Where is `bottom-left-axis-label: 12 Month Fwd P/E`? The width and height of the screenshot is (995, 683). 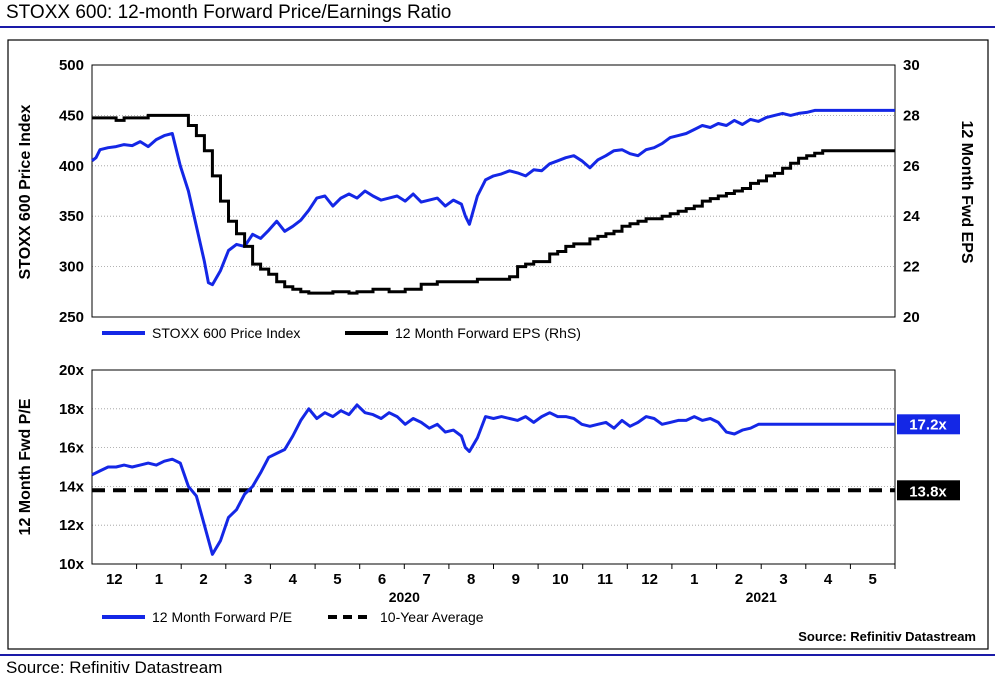 bottom-left-axis-label: 12 Month Fwd P/E is located at coordinates (25, 466).